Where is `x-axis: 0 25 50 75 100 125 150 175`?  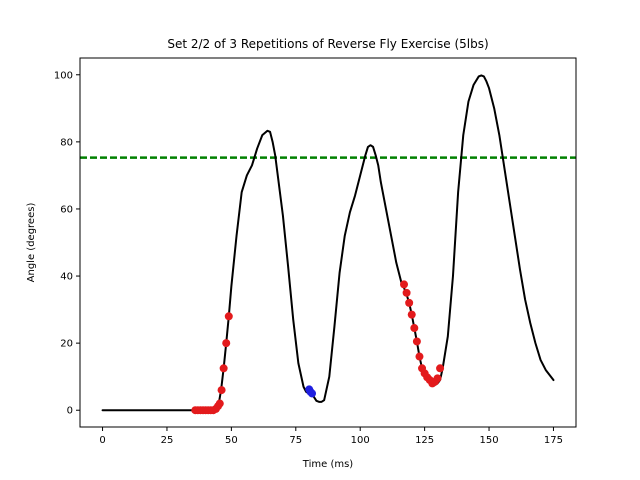 x-axis: 0 25 50 75 100 125 150 175 is located at coordinates (331, 436).